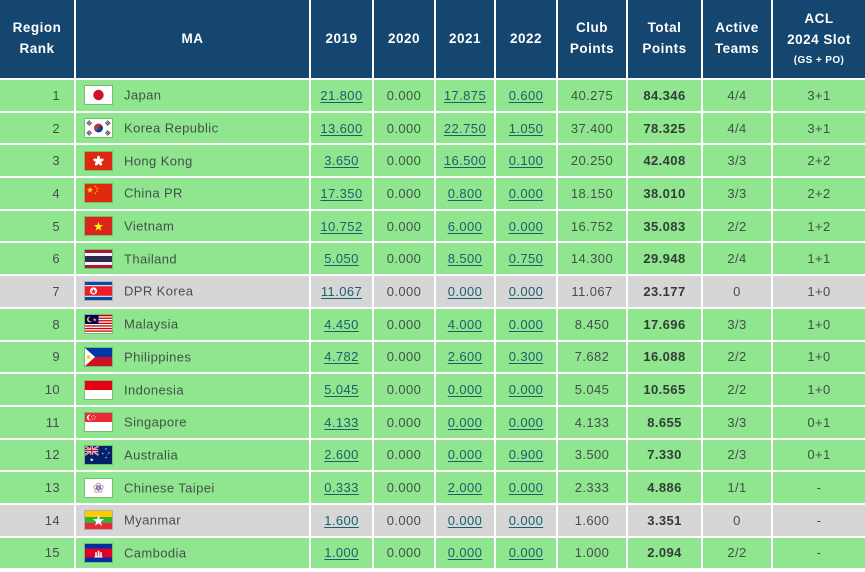 This screenshot has width=865, height=572. Describe the element at coordinates (664, 553) in the screenshot. I see `total-points-cell: 2.094` at that location.